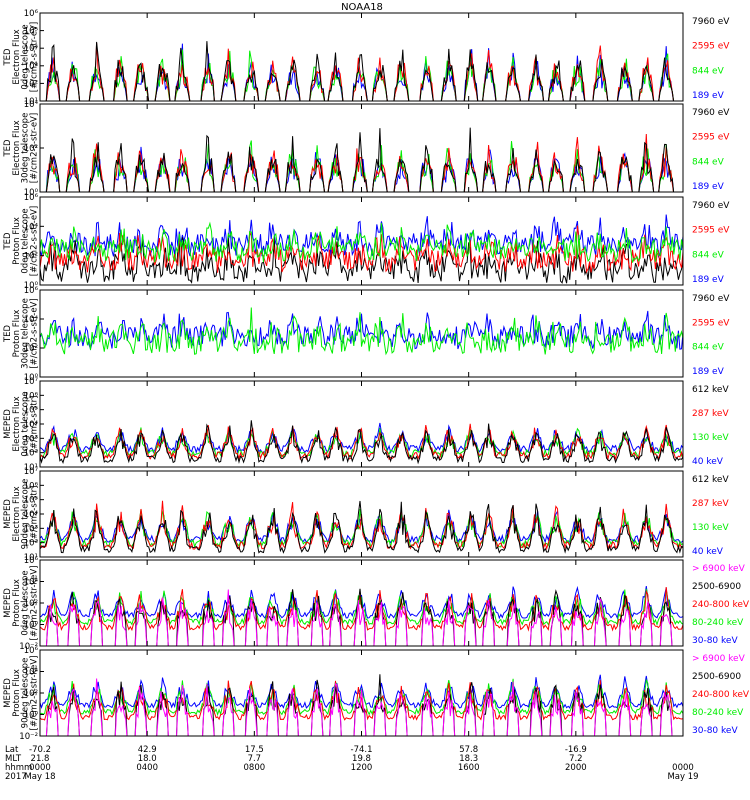 This screenshot has height=800, width=750. What do you see at coordinates (683, 768) in the screenshot?
I see `x-tick-label: 0000` at bounding box center [683, 768].